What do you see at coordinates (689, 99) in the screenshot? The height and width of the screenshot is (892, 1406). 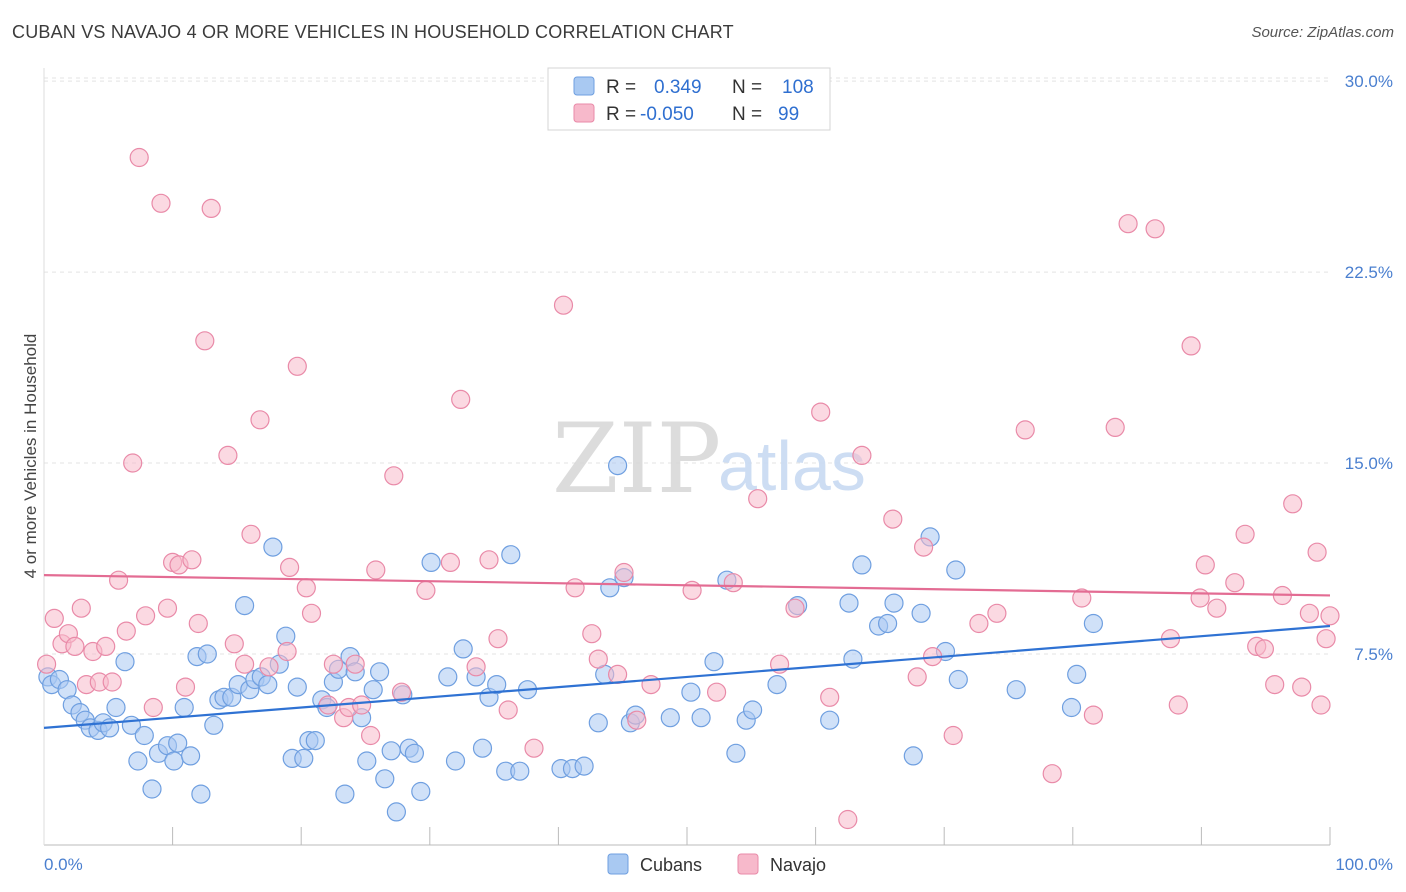 I see `correlation-legend: R = 0.349 N = 108 R = -0.050 N = 99` at bounding box center [689, 99].